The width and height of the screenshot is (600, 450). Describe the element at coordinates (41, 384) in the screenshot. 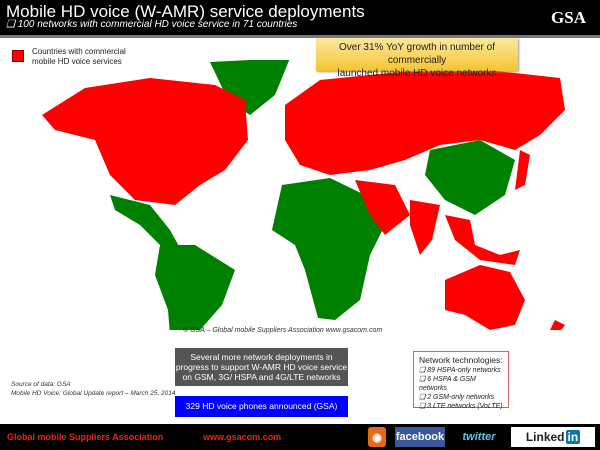

I see `source-line: Source of data: GSA` at that location.